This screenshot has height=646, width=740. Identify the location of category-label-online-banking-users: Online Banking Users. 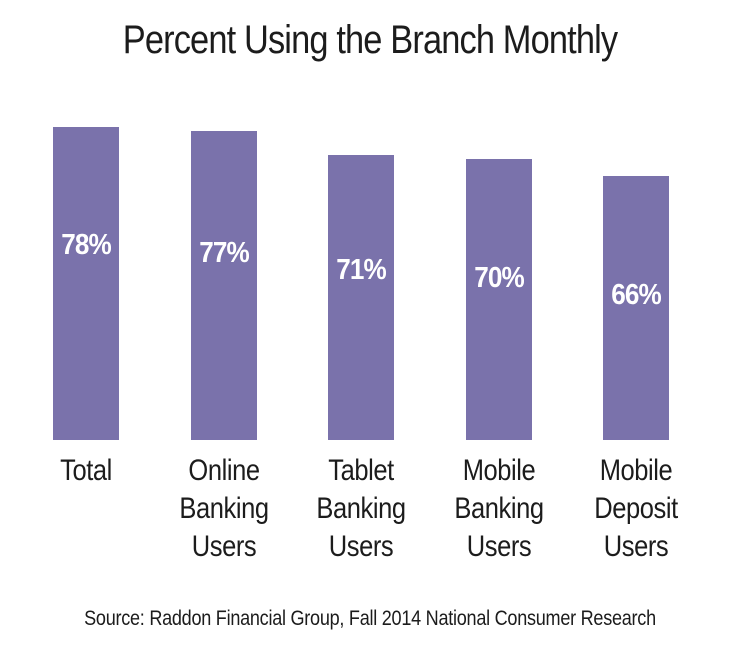
(224, 508).